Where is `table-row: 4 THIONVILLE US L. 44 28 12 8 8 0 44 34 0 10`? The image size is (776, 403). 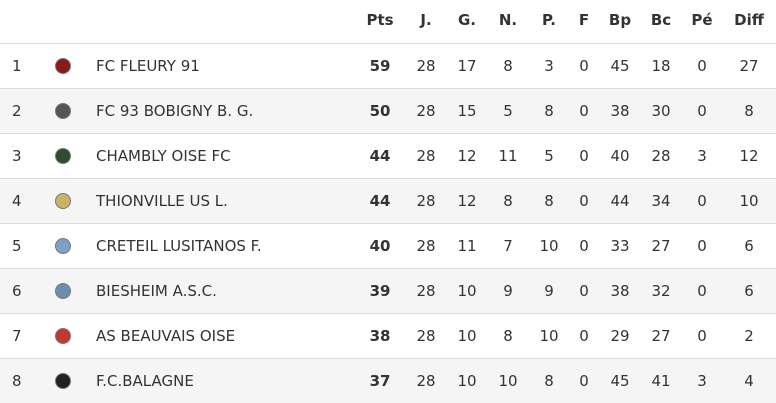 table-row: 4 THIONVILLE US L. 44 28 12 8 8 0 44 34 0 10 is located at coordinates (388, 200).